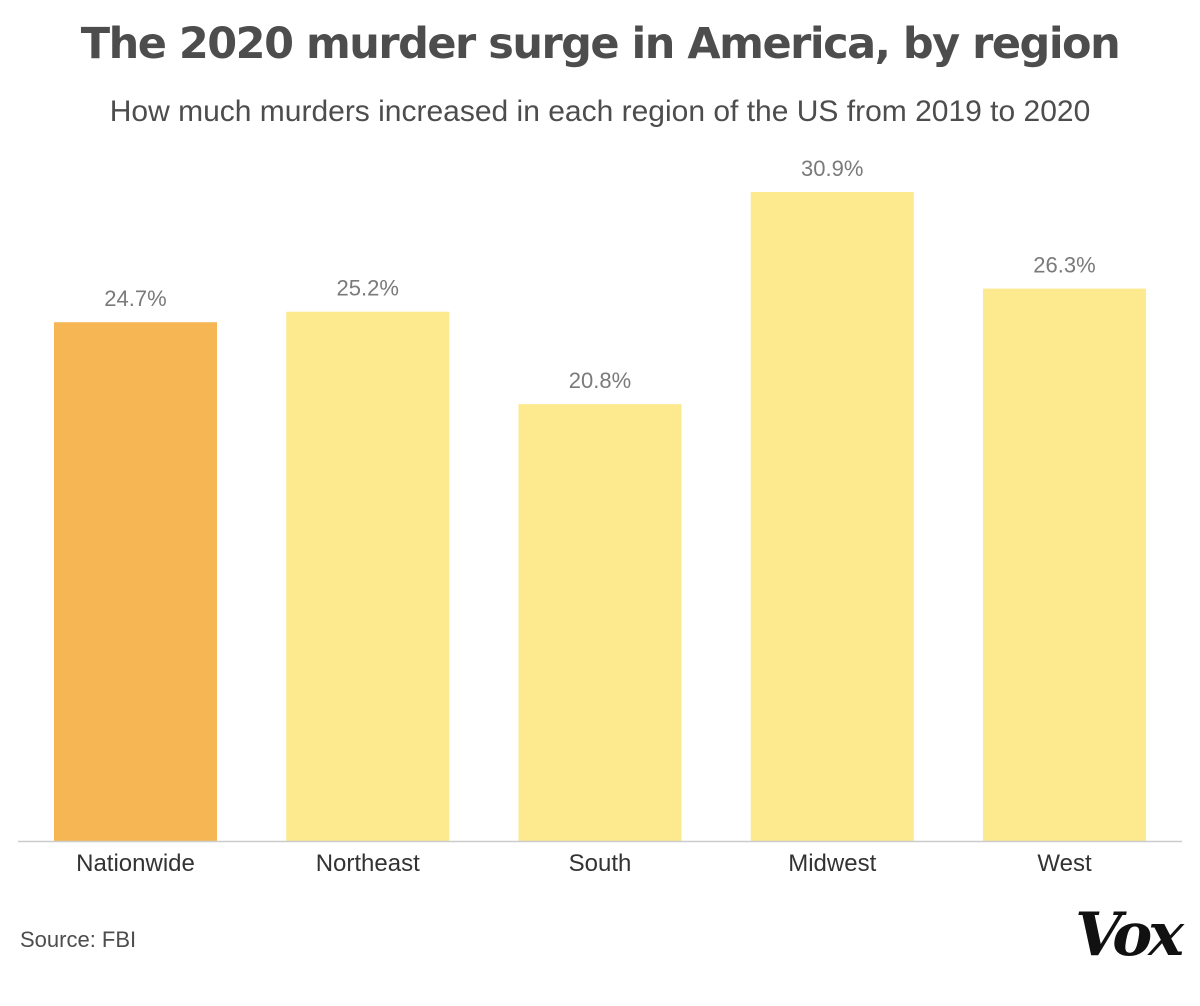  What do you see at coordinates (832, 516) in the screenshot?
I see `bar-midwest` at bounding box center [832, 516].